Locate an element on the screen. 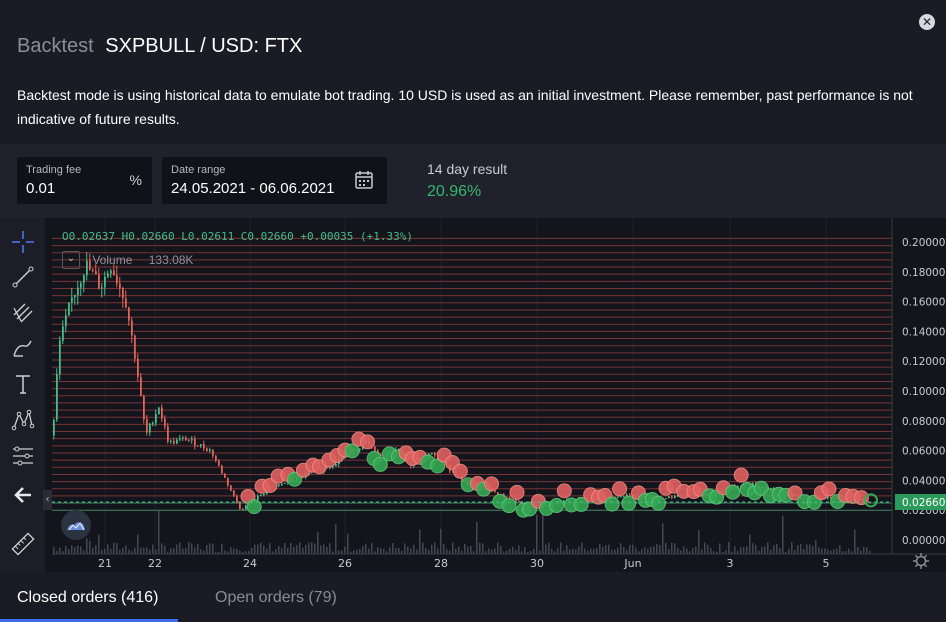 The height and width of the screenshot is (622, 946). text-tool-icon is located at coordinates (23, 384).